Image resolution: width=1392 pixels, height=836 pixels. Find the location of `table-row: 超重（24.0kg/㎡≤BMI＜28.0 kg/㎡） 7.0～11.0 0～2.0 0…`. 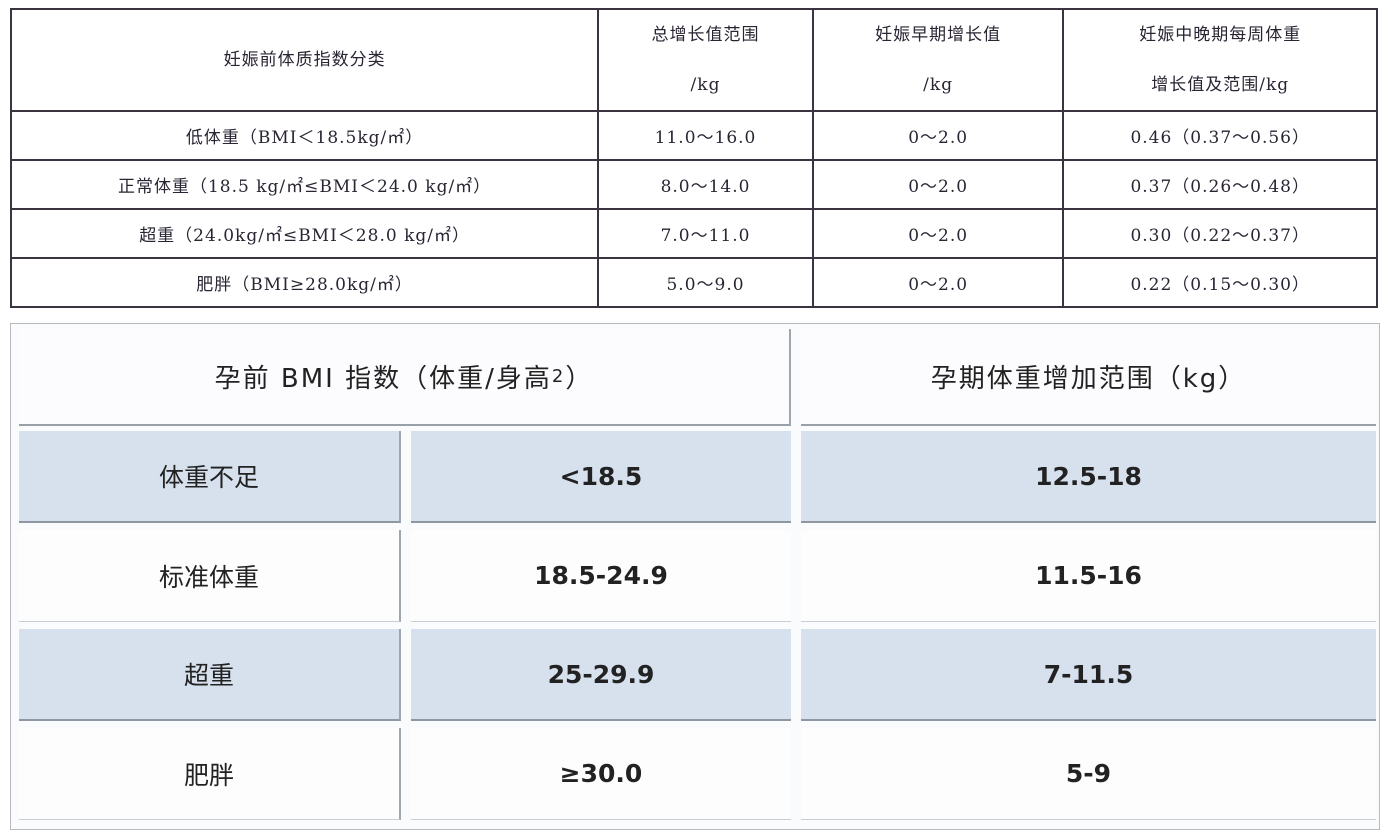

table-row: 超重（24.0kg/㎡≤BMI＜28.0 kg/㎡） 7.0～11.0 0～2.0 0… is located at coordinates (693, 233).